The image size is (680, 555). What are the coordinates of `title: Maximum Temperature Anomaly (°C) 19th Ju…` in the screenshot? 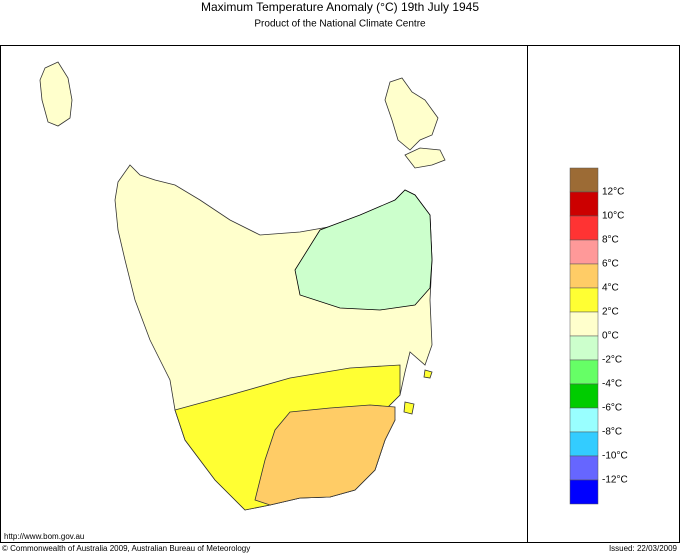 It's located at (340, 7).